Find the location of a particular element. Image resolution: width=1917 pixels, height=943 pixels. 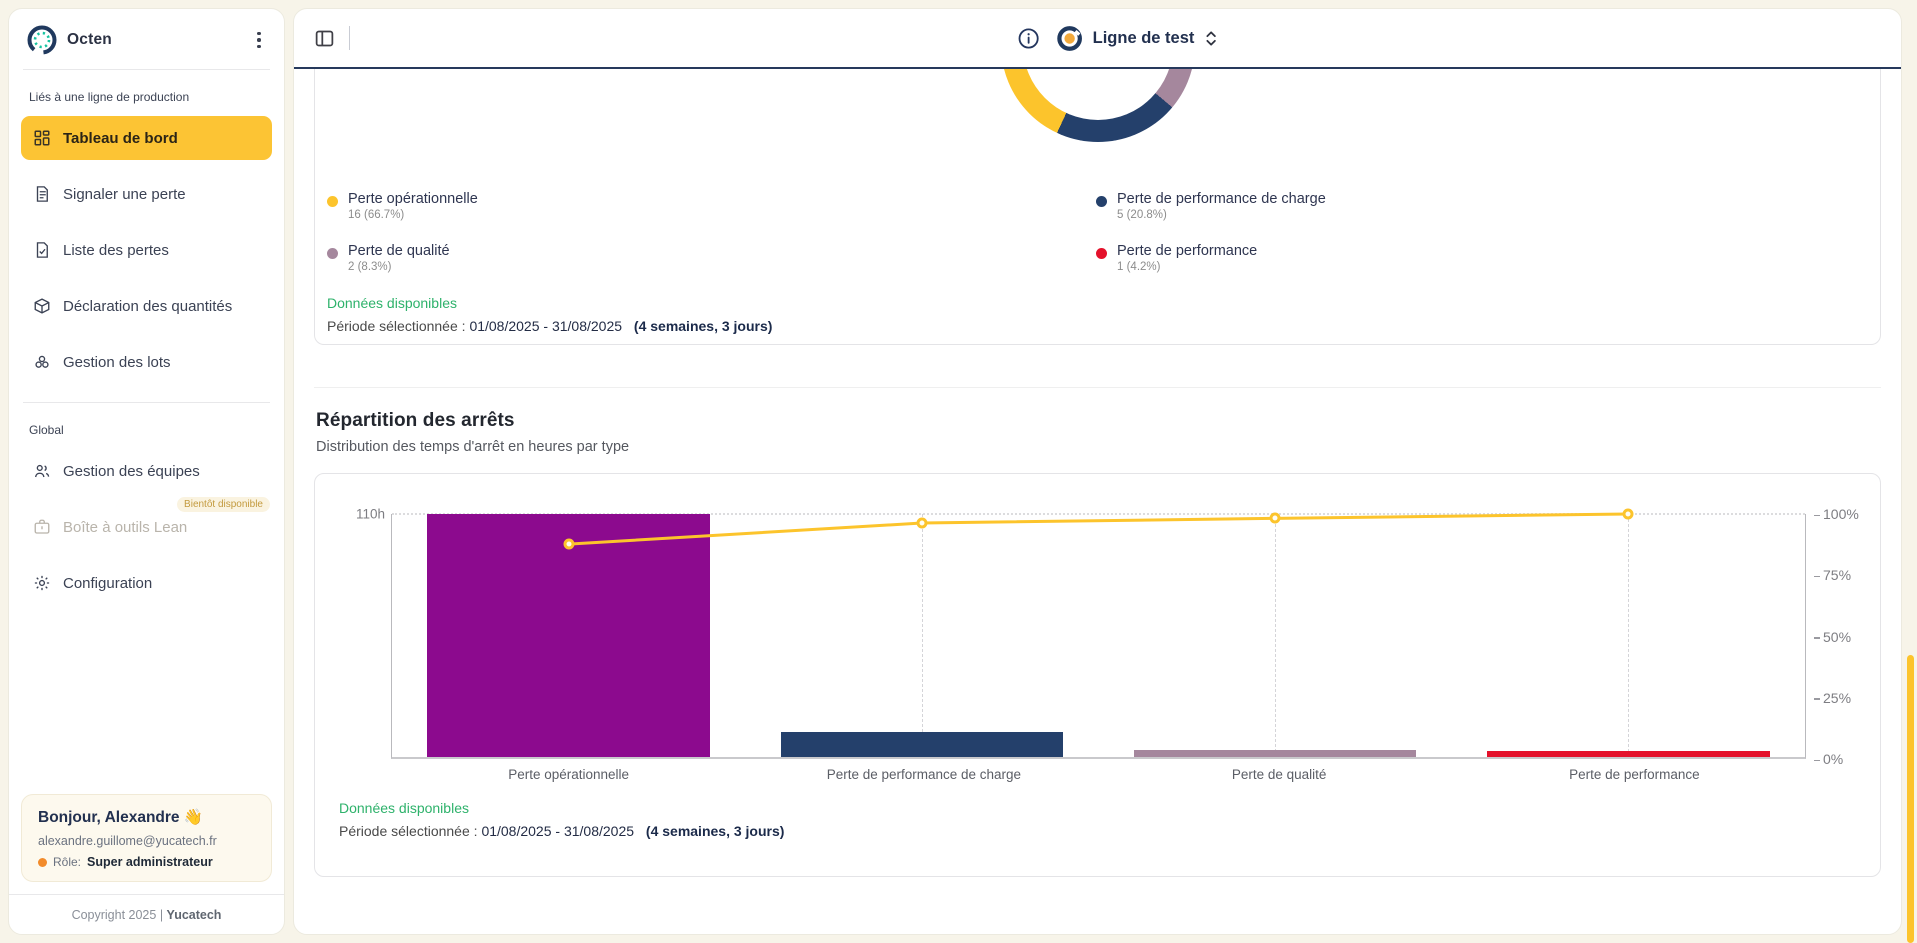

sidebar-item-lean-toolbox: Bientôt disponible Boîte à outils Lean is located at coordinates (146, 523).